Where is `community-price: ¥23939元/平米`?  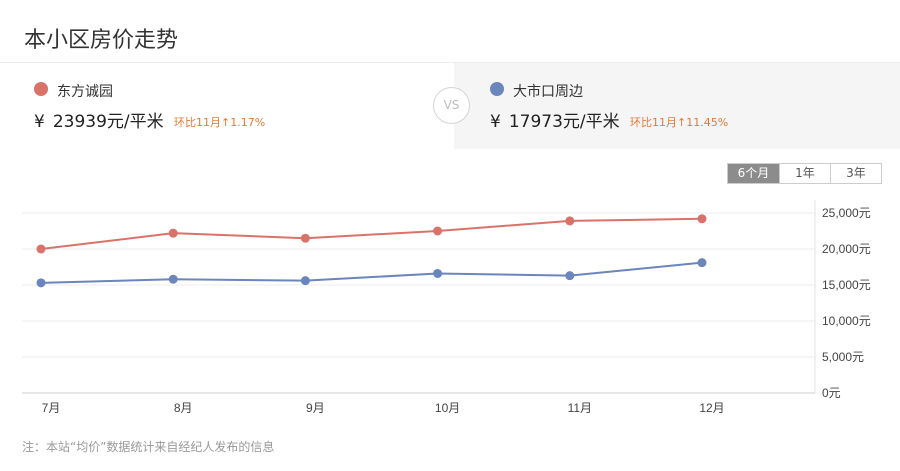 community-price: ¥23939元/平米 is located at coordinates (99, 119).